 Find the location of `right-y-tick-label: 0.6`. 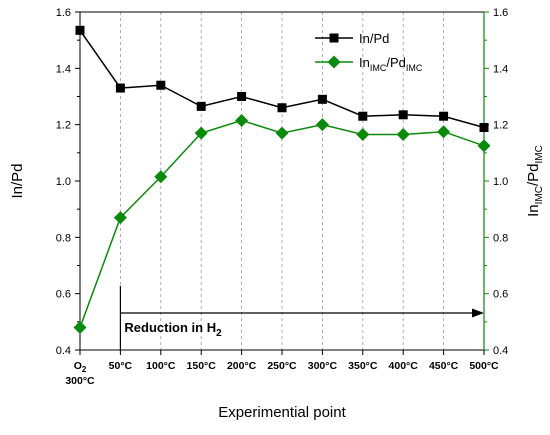

right-y-tick-label: 0.6 is located at coordinates (500, 295).